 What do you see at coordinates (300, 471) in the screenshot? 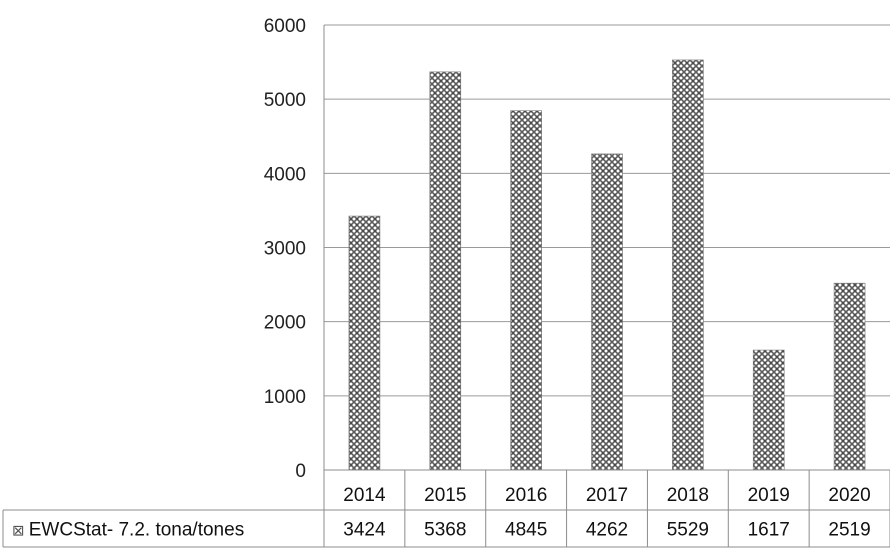
I see `y-tick-label: 0` at bounding box center [300, 471].